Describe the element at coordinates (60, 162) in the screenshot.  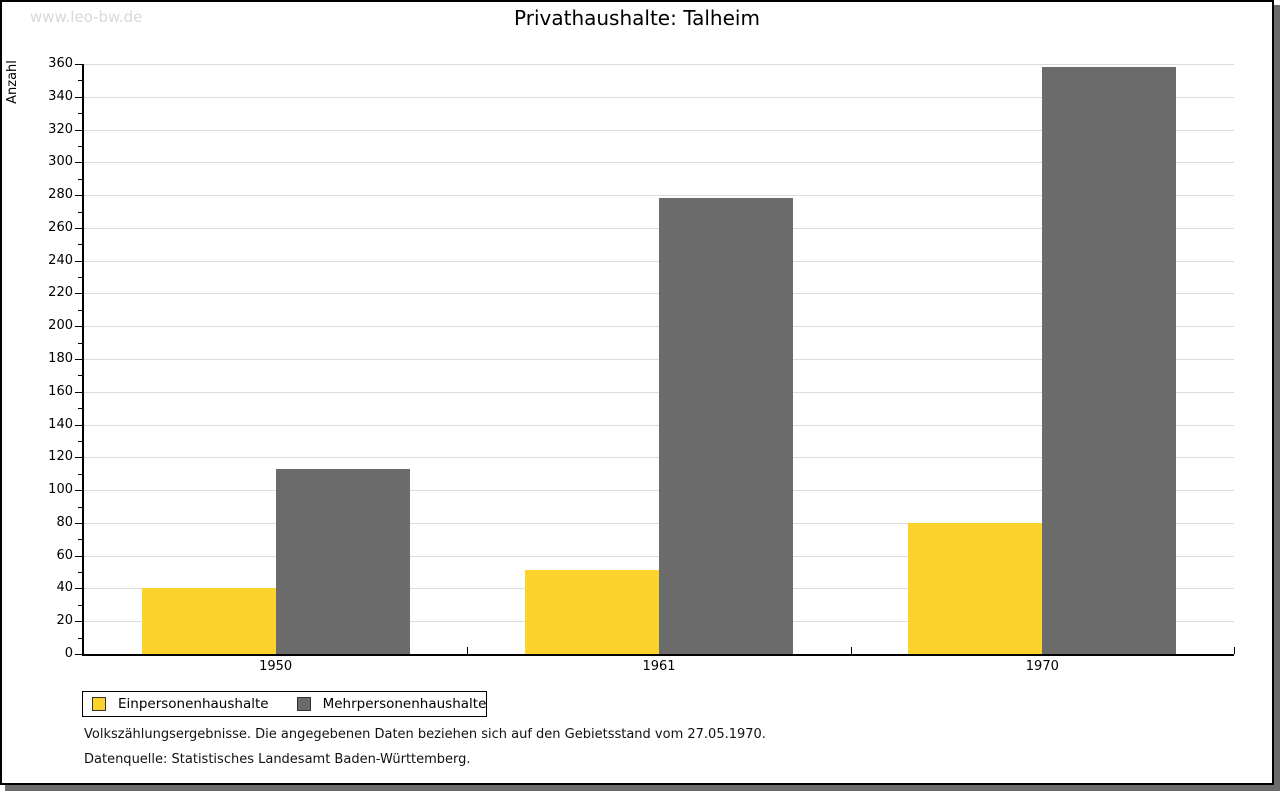
I see `y-tick-label-300: 300` at that location.